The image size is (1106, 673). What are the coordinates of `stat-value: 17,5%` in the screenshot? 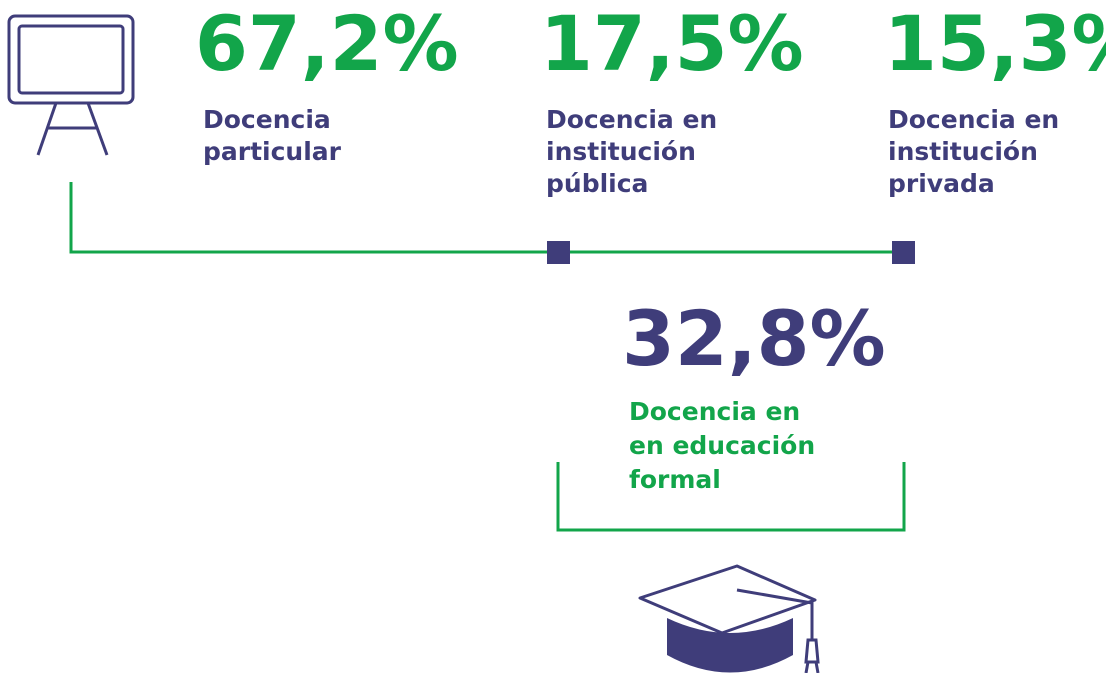 It's located at (672, 44).